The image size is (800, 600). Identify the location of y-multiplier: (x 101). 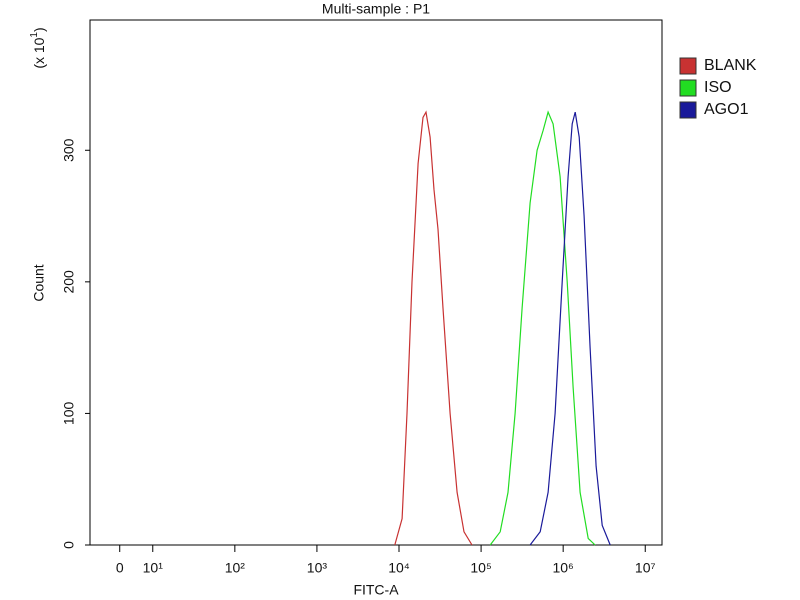
(38, 47).